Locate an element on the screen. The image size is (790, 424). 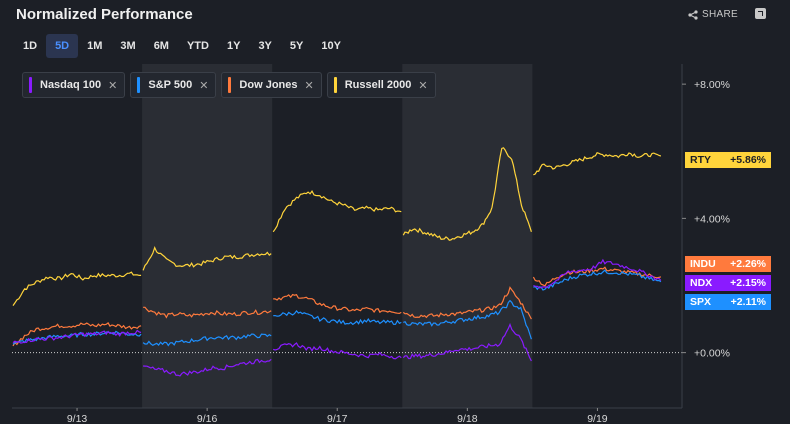
timeframe-tabs: 1D 5D 1M 3M 6M YTD 1Y 3Y 5Y 10Y is located at coordinates (182, 47).